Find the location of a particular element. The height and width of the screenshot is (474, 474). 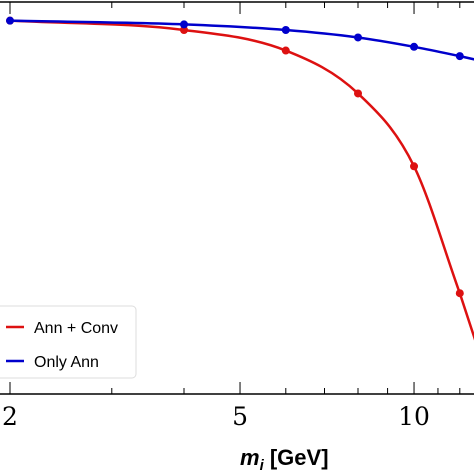

legend-box is located at coordinates (68, 342).